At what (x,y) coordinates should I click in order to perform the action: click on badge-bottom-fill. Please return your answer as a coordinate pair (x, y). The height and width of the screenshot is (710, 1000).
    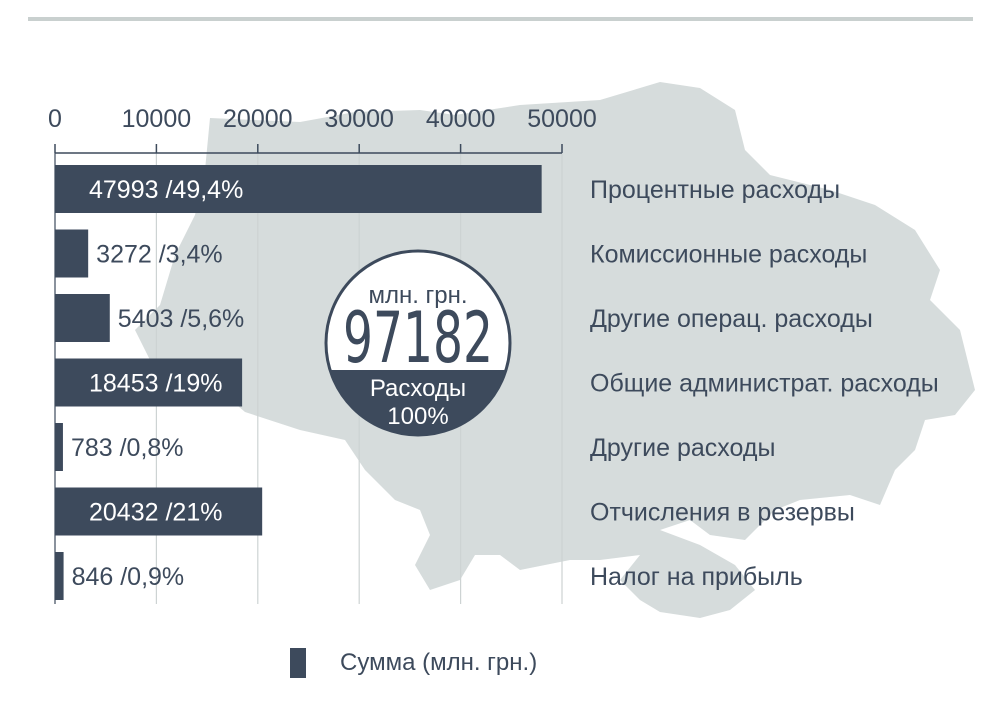
    Looking at the image, I should click on (418, 402).